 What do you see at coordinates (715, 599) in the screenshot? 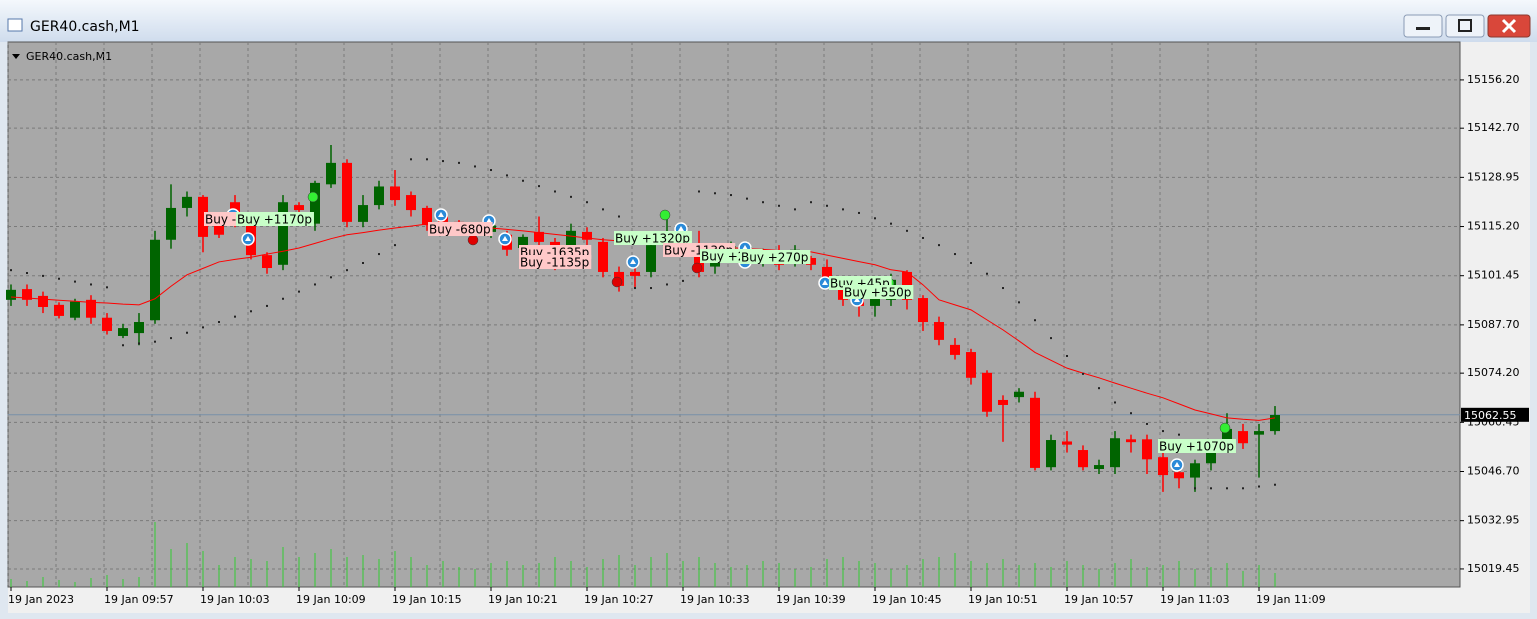
I see `x-tick-label: 19 Jan 10:33` at bounding box center [715, 599].